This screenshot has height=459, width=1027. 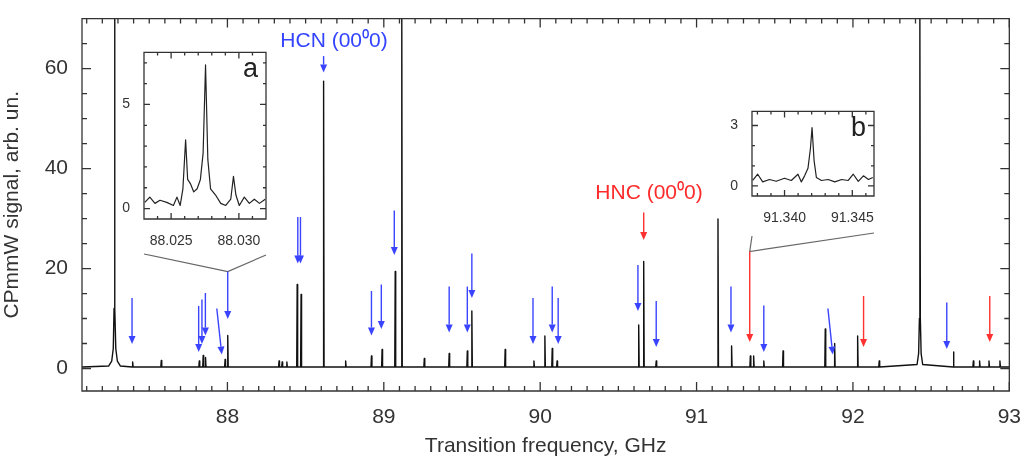 I want to click on annotation: HCN (00⁰0), so click(x=334, y=39).